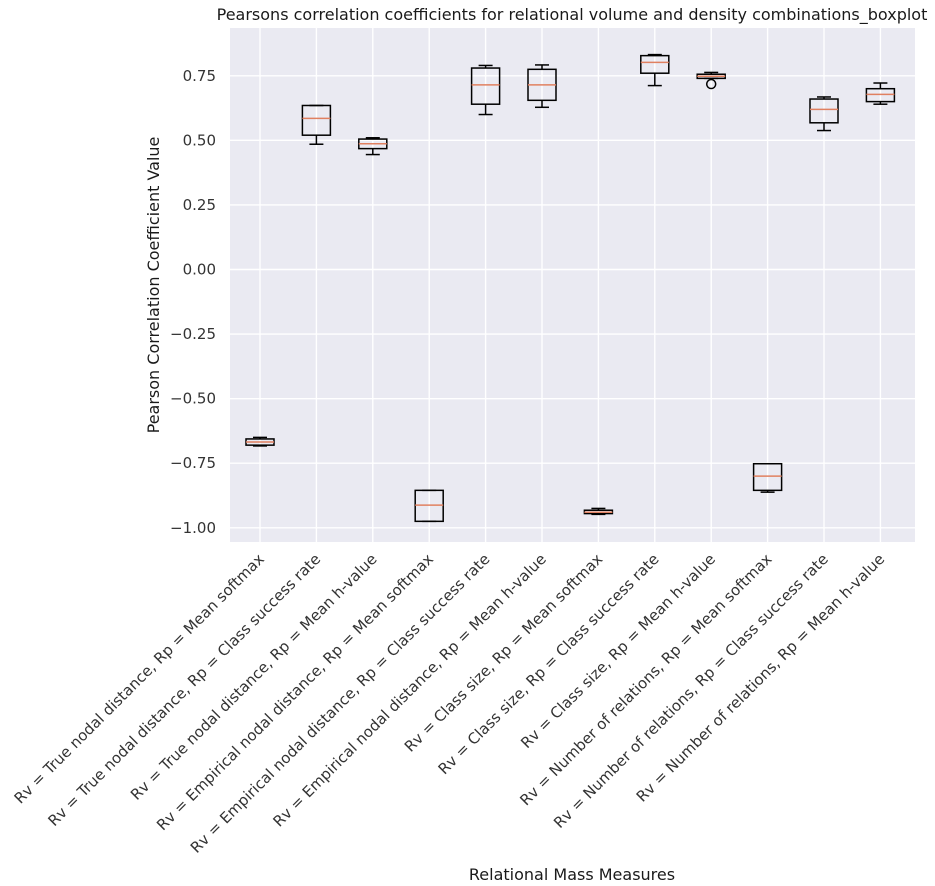 The image size is (935, 886). Describe the element at coordinates (199, 270) in the screenshot. I see `y-tick-label: 0.00` at that location.